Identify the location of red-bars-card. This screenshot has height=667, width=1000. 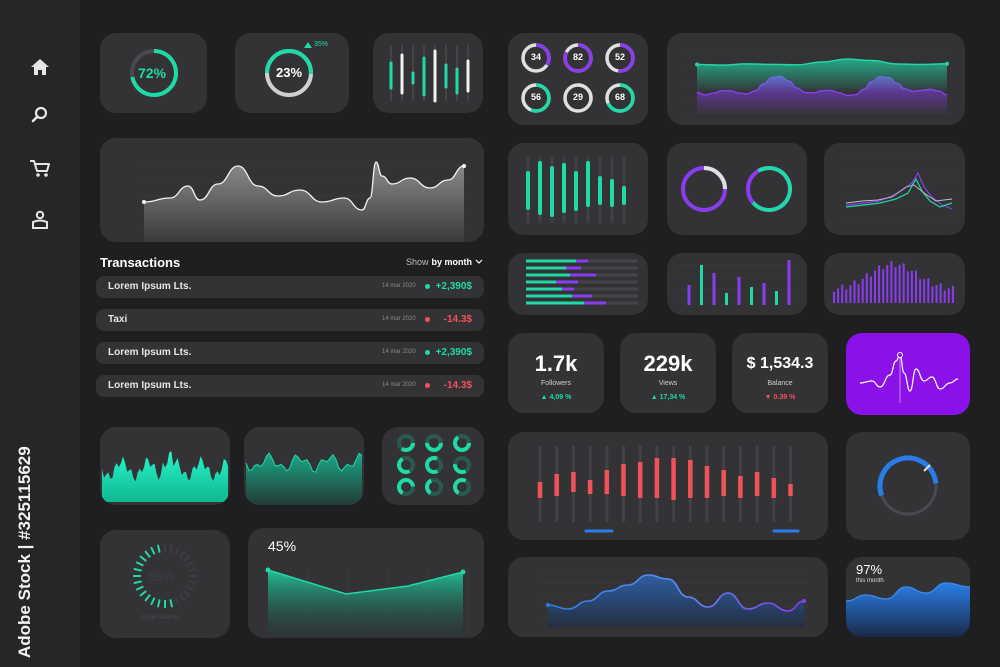
(668, 486).